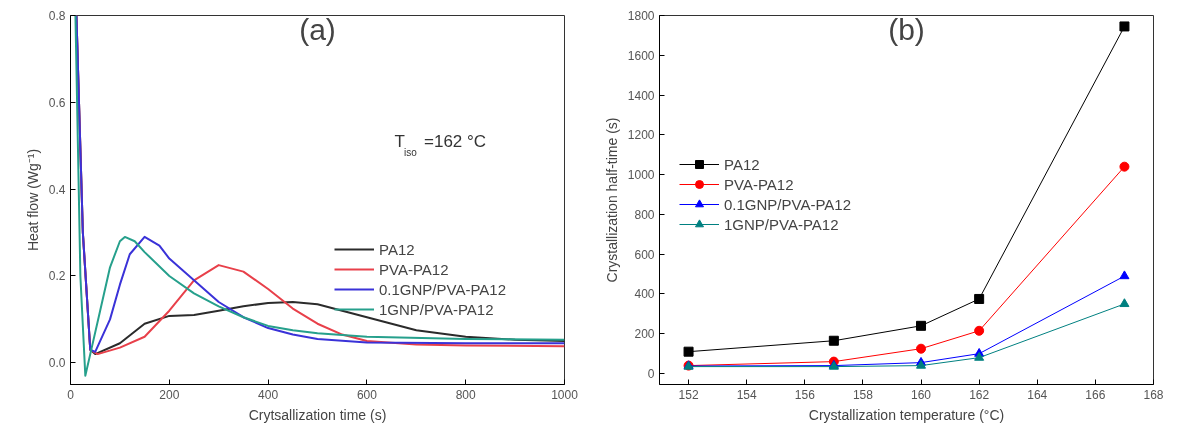  What do you see at coordinates (466, 394) in the screenshot?
I see `x-tick-label: 800` at bounding box center [466, 394].